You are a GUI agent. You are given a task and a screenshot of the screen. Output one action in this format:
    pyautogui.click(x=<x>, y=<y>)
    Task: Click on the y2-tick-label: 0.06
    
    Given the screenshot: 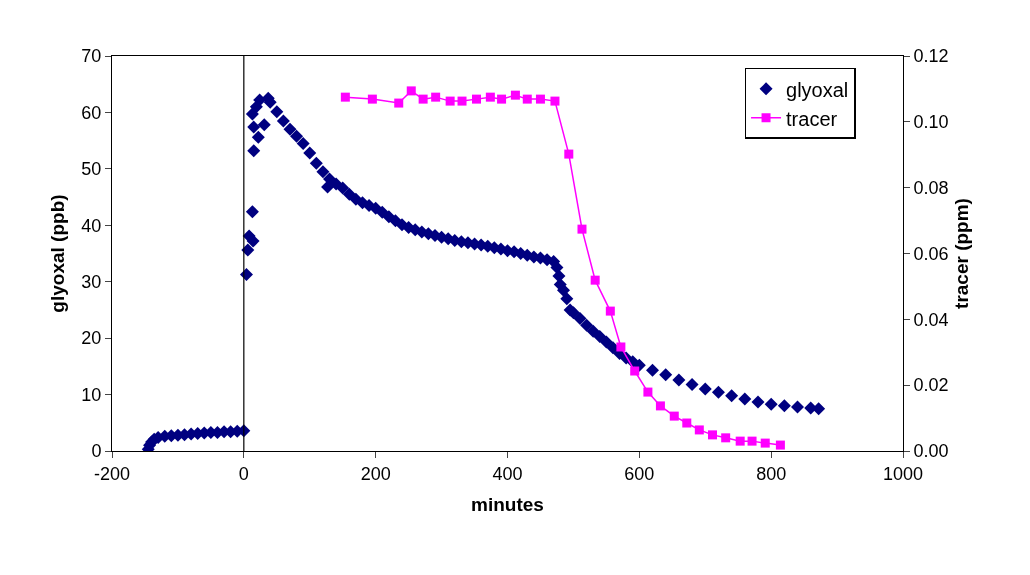 What is the action you would take?
    pyautogui.click(x=931, y=253)
    